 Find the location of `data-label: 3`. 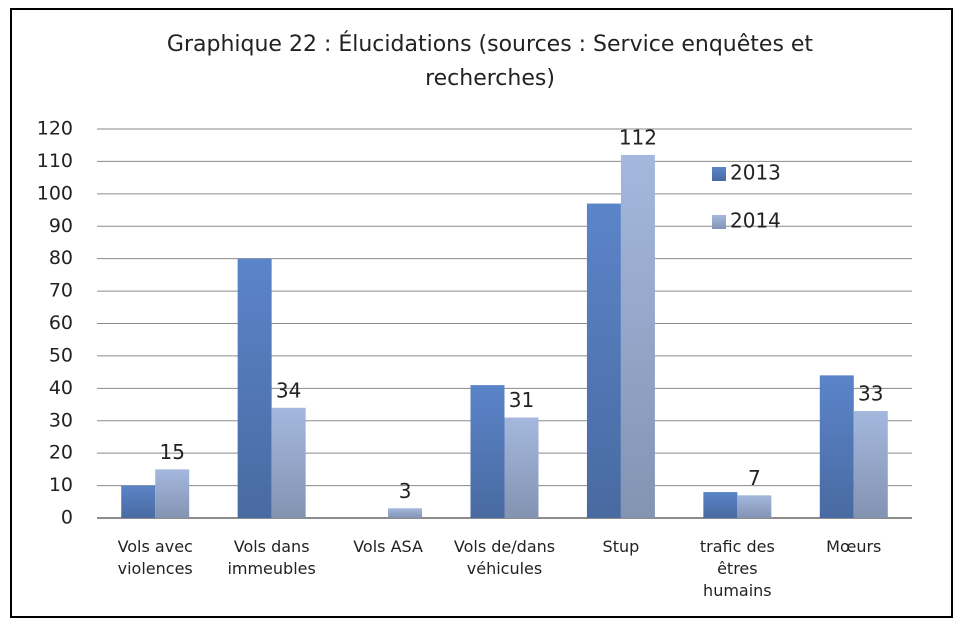

data-label: 3 is located at coordinates (405, 491).